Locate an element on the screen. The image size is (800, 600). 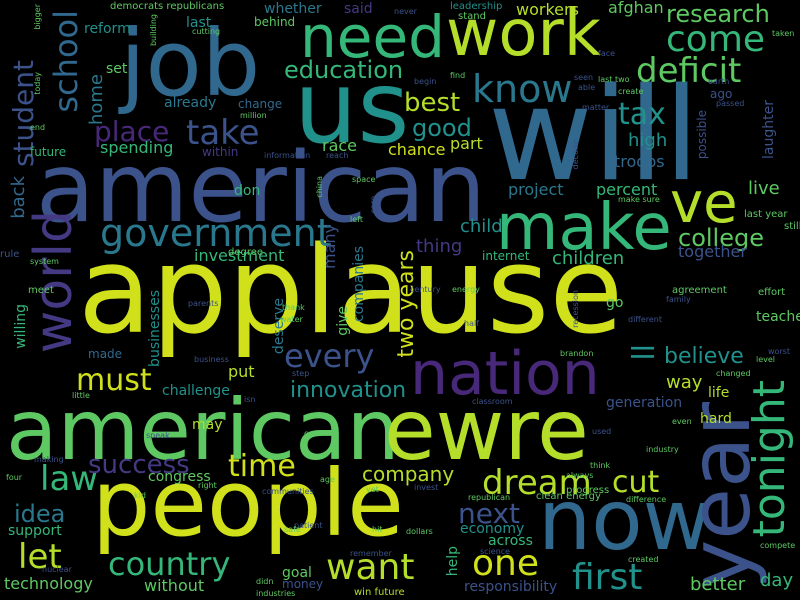
word-us: us is located at coordinates (352, 107).